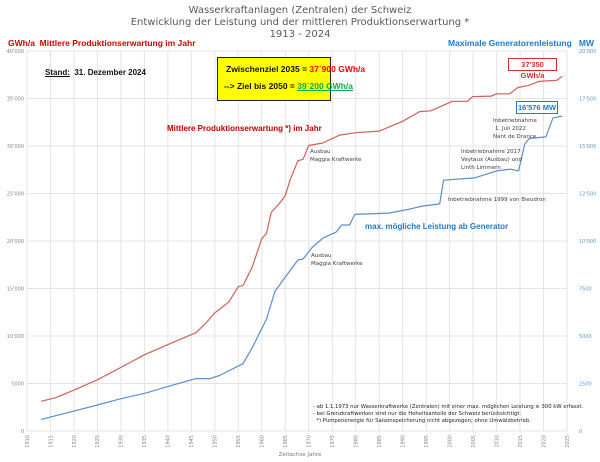 Image resolution: width=600 pixels, height=462 pixels. What do you see at coordinates (17, 385) in the screenshot?
I see `y-left-tick-label: 5000` at bounding box center [17, 385].